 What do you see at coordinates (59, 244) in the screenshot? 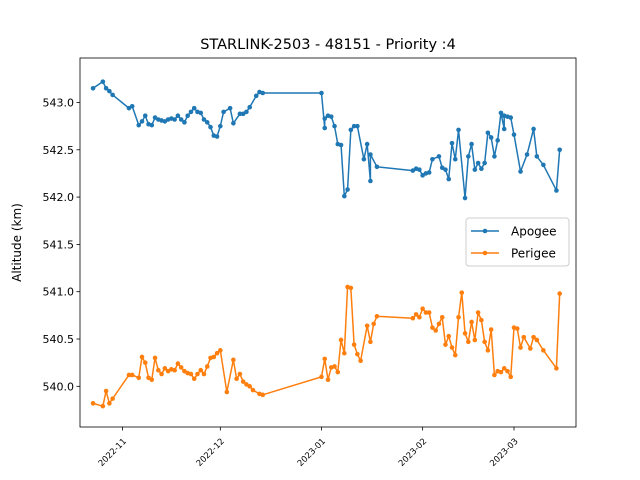
I see `y-tick-label: 541.5` at bounding box center [59, 244].